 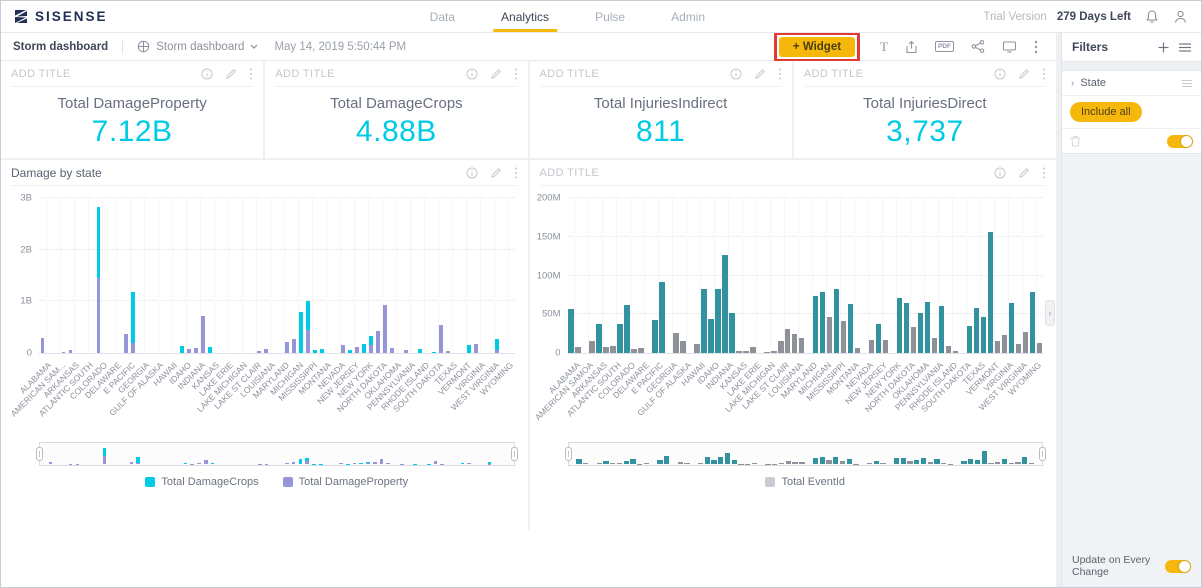 What do you see at coordinates (202, 482) in the screenshot?
I see `legend-item: Total DamageCrops` at bounding box center [202, 482].